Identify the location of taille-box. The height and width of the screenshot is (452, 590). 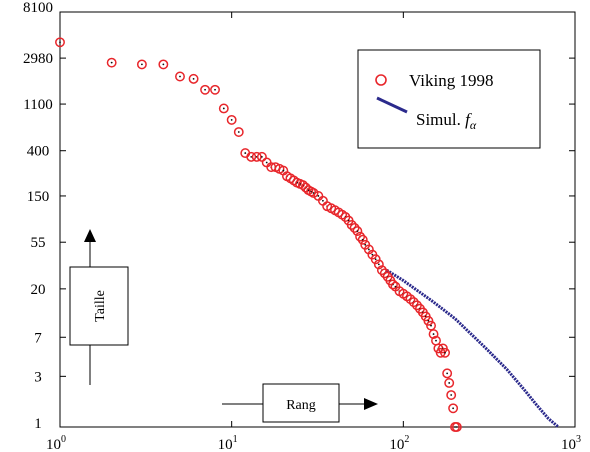
(99, 306).